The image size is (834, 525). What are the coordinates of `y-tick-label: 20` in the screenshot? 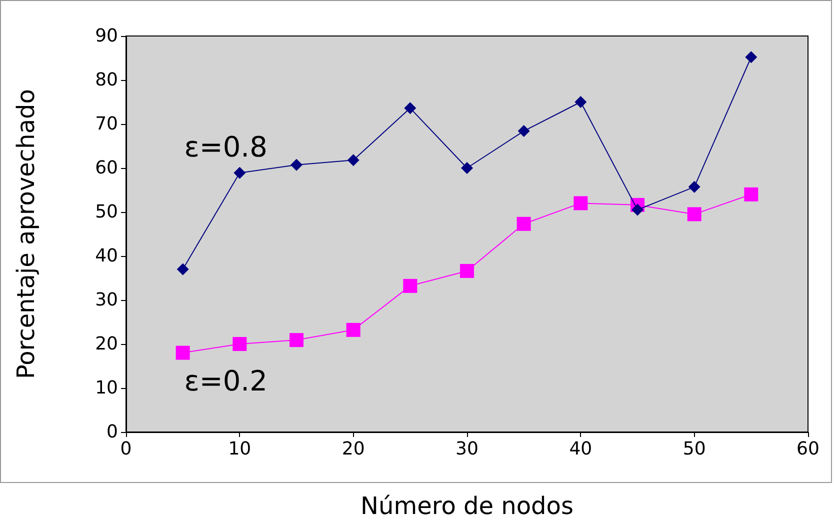 It's located at (106, 344).